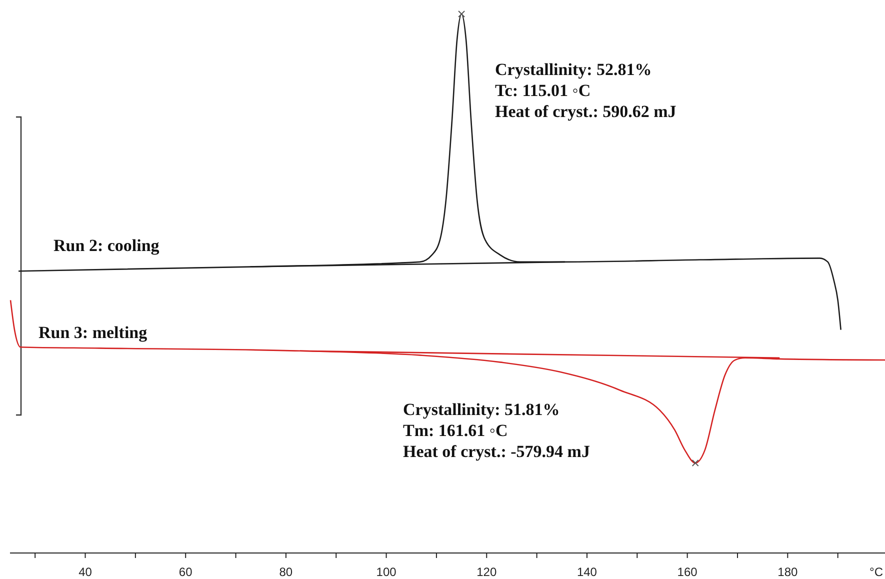 This screenshot has height=579, width=885. I want to click on series-label: Run 2: cooling, so click(107, 246).